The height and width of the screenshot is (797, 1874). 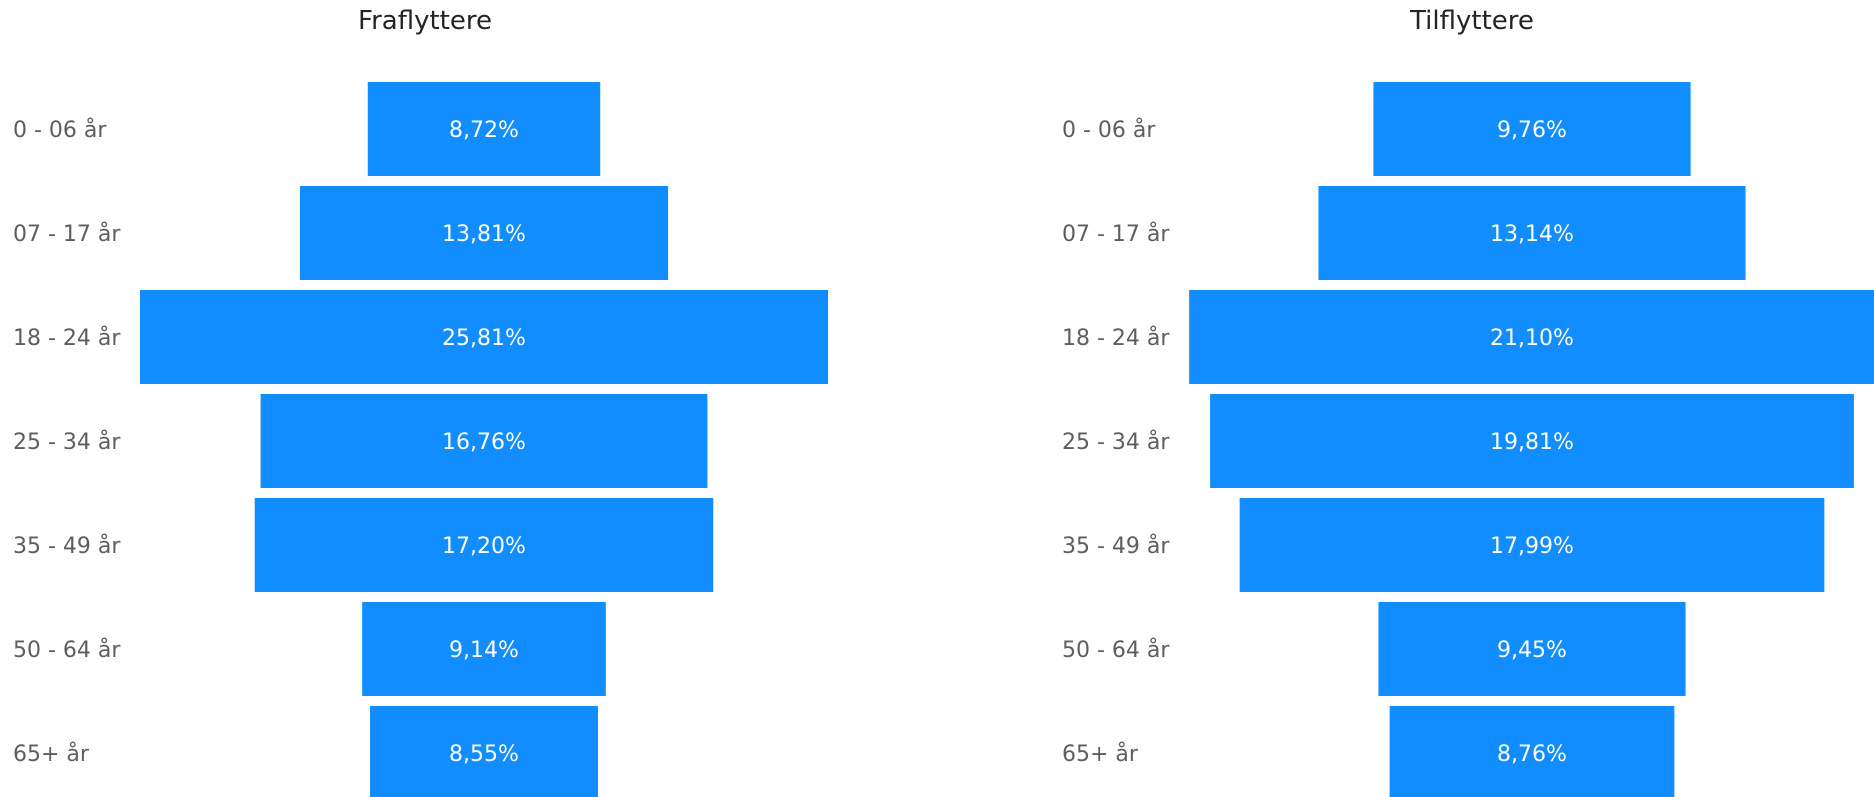 I want to click on data-label: 17,20%, so click(x=484, y=546).